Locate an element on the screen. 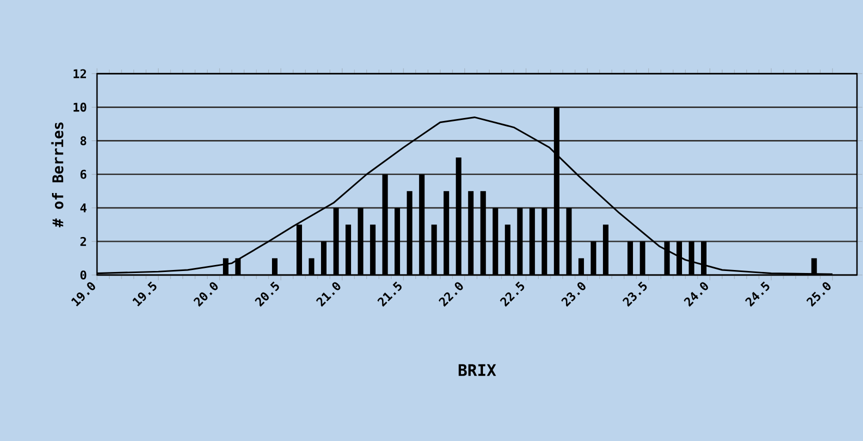 This screenshot has height=441, width=863. y-tick-label: 12 is located at coordinates (80, 73).